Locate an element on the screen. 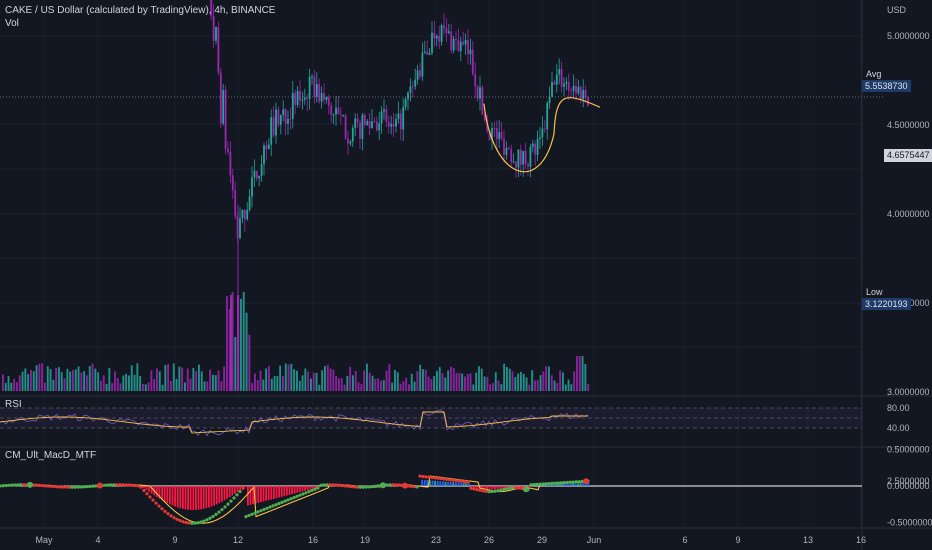 This screenshot has height=550, width=932. price-tick-label: 2.5000000 is located at coordinates (908, 481).